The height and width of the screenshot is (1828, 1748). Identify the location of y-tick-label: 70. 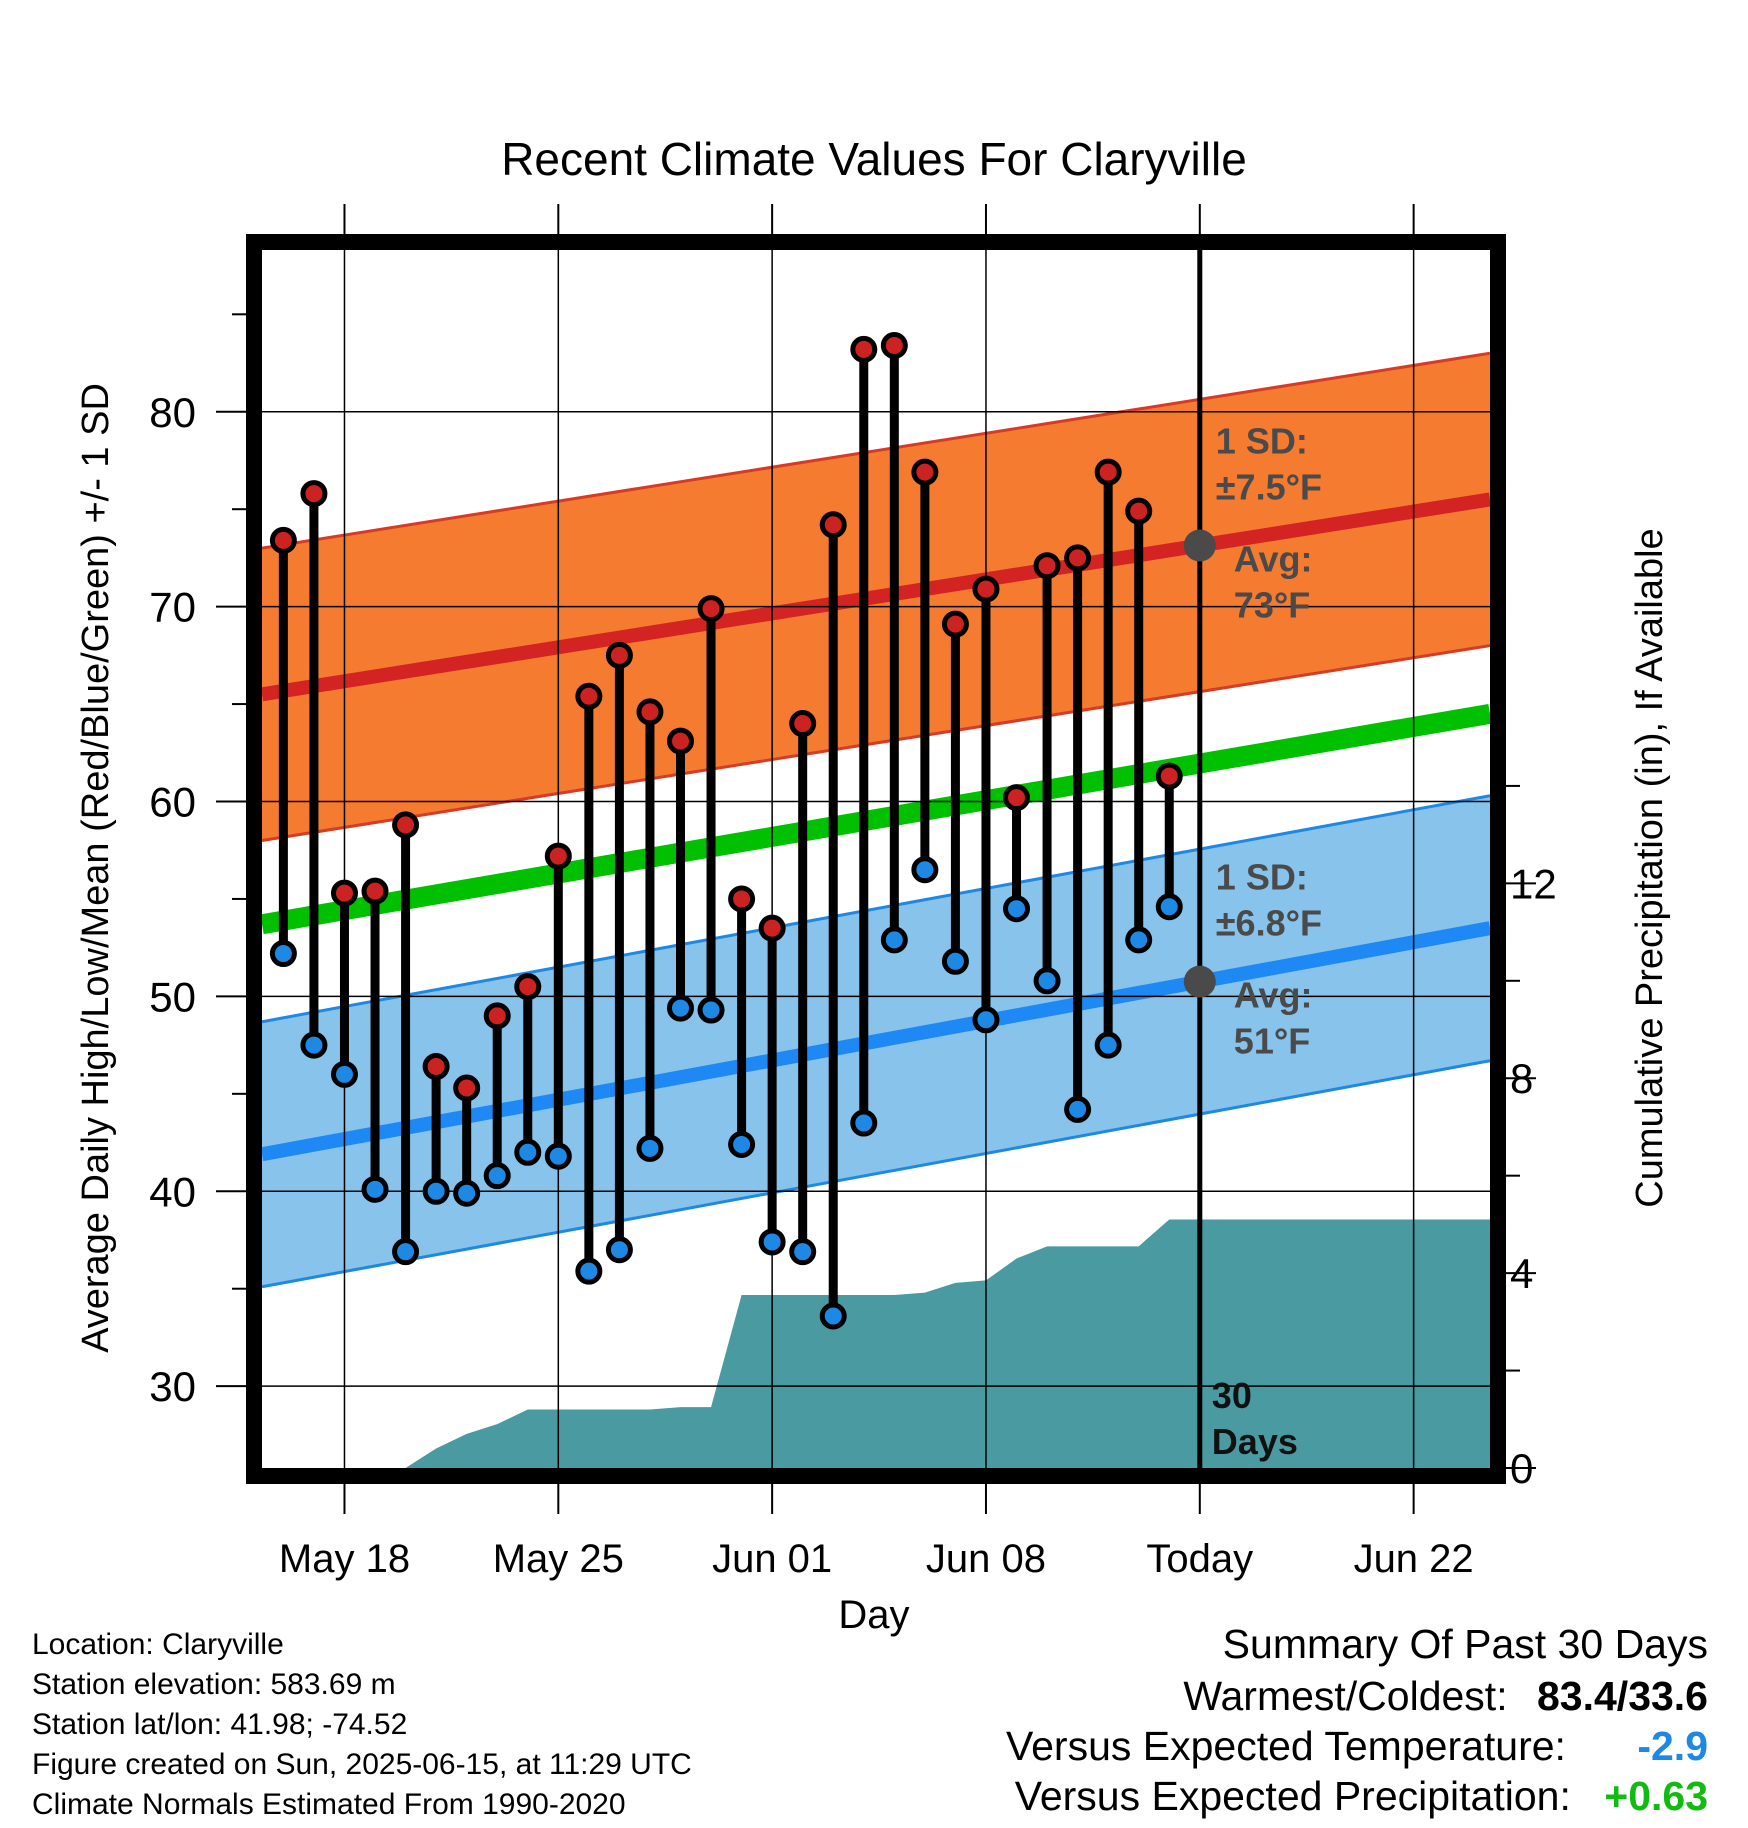
(172, 607).